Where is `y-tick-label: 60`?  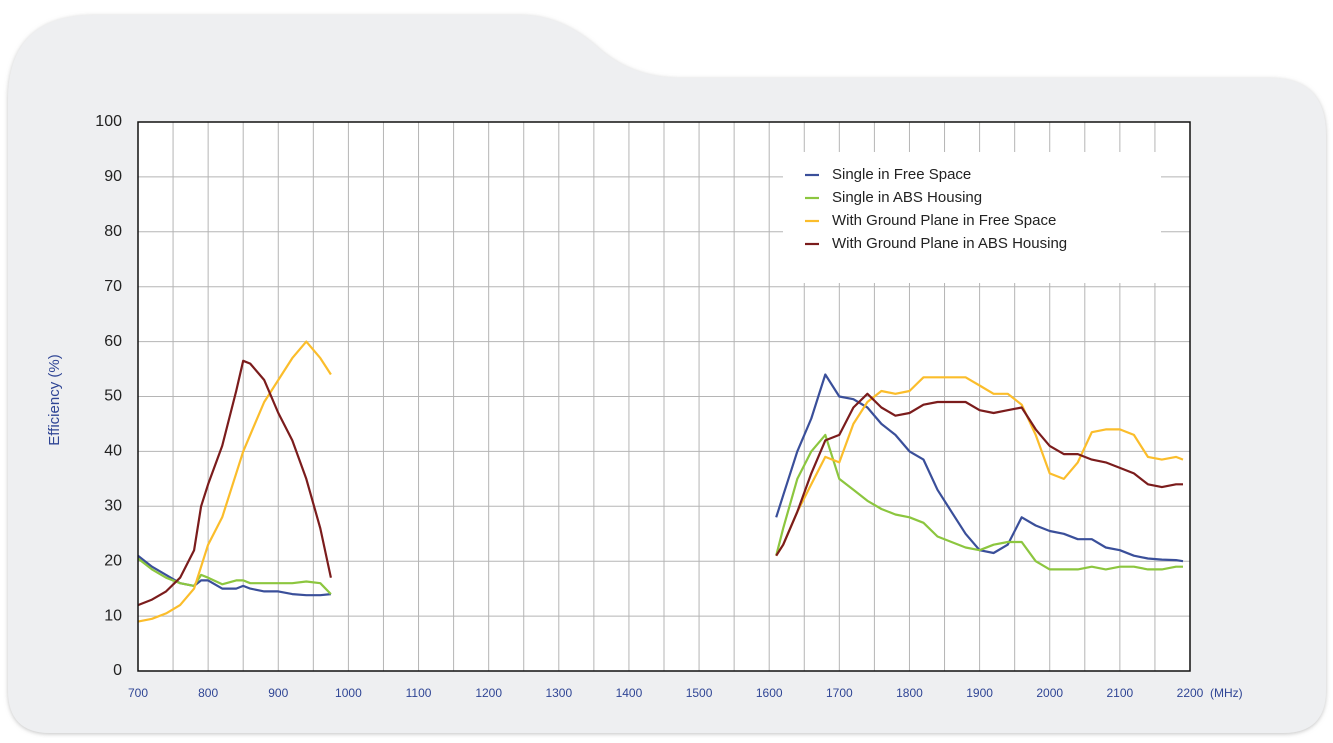 y-tick-label: 60 is located at coordinates (113, 341).